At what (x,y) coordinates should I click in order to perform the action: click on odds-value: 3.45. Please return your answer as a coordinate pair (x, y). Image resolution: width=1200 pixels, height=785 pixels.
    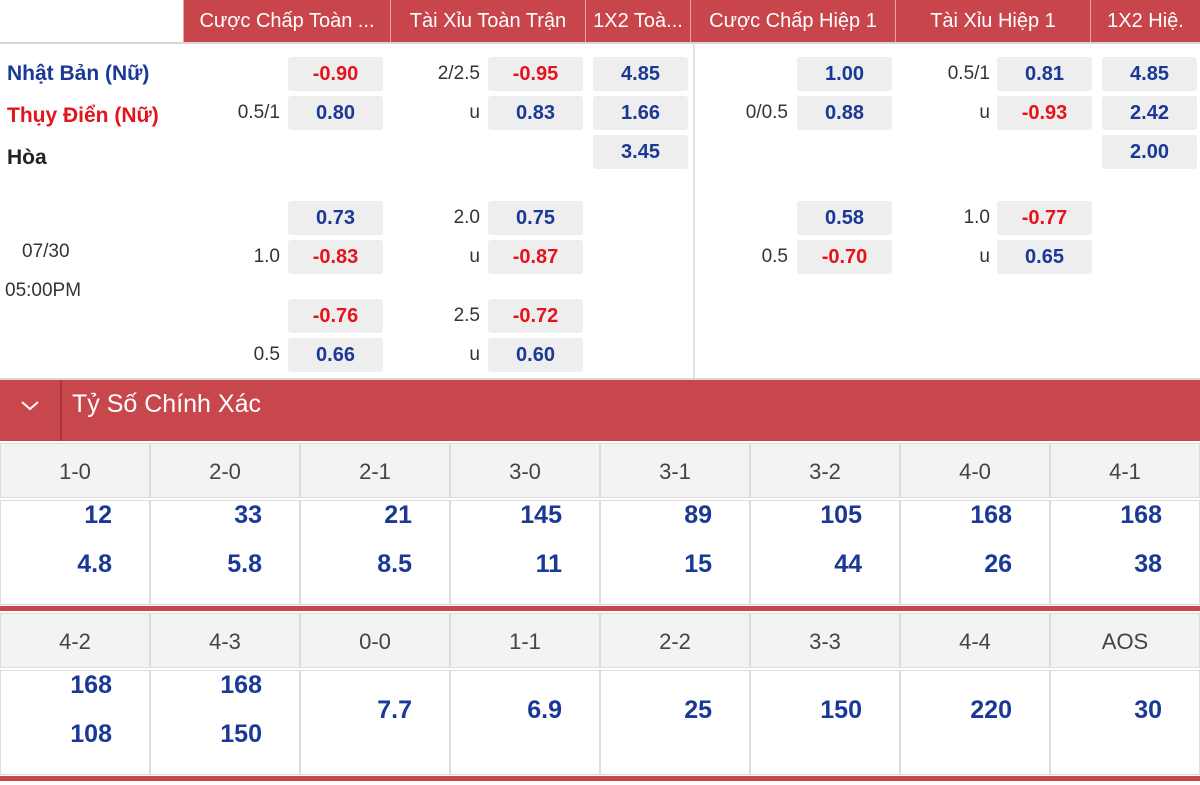
    Looking at the image, I should click on (640, 152).